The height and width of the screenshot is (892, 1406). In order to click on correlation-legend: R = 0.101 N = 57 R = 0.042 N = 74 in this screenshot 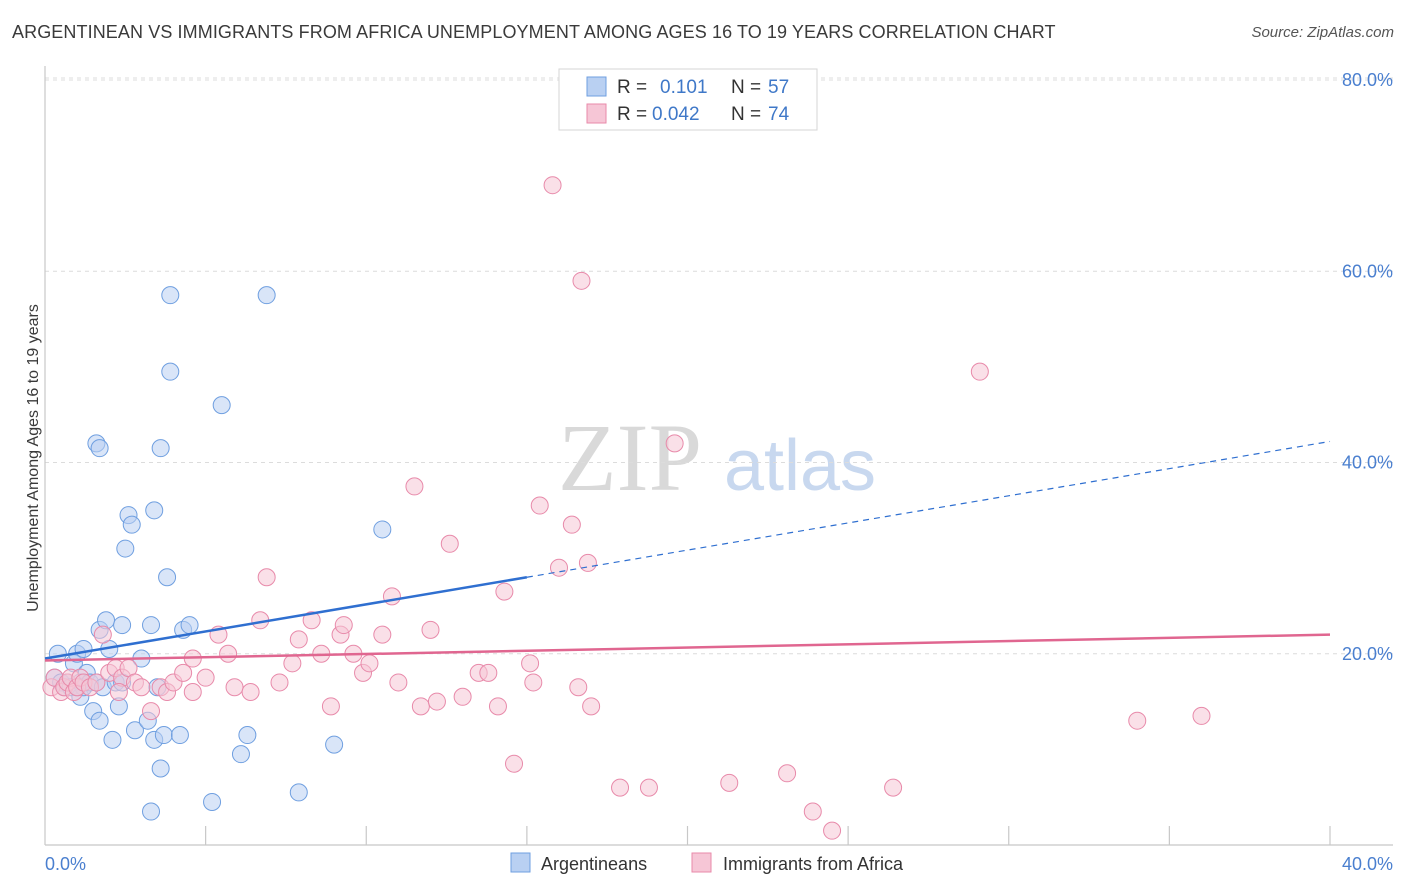, I will do `click(688, 99)`.